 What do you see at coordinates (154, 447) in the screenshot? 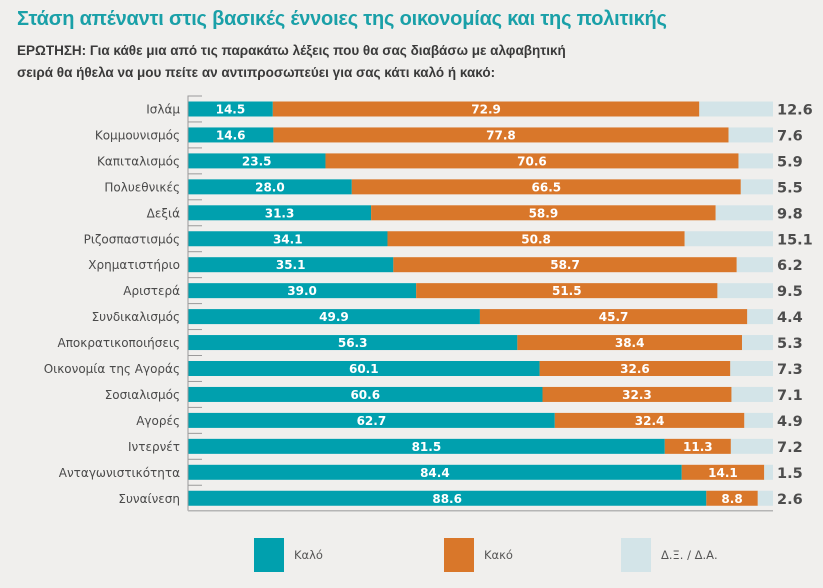
I see `category-label: Ιντερνέτ` at bounding box center [154, 447].